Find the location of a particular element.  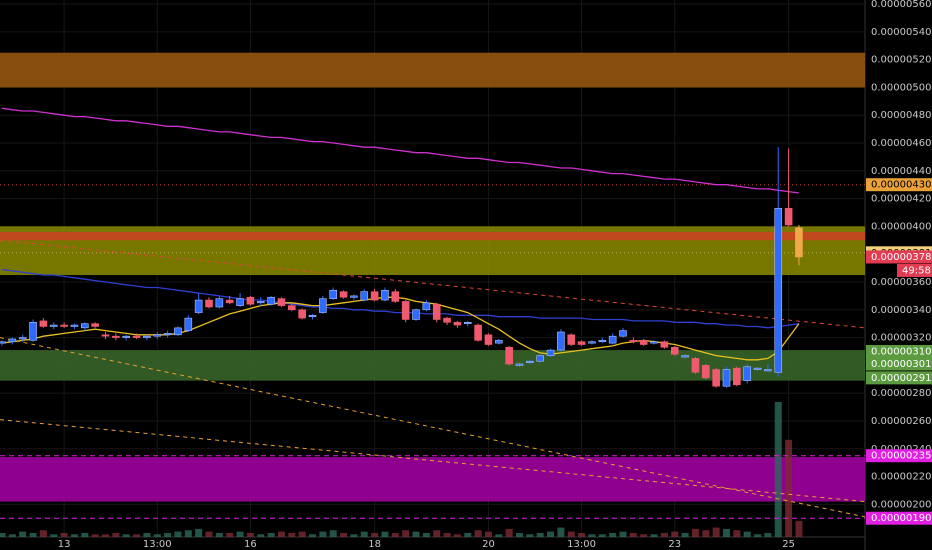

y-tick-label: 0.00000540 is located at coordinates (901, 32).